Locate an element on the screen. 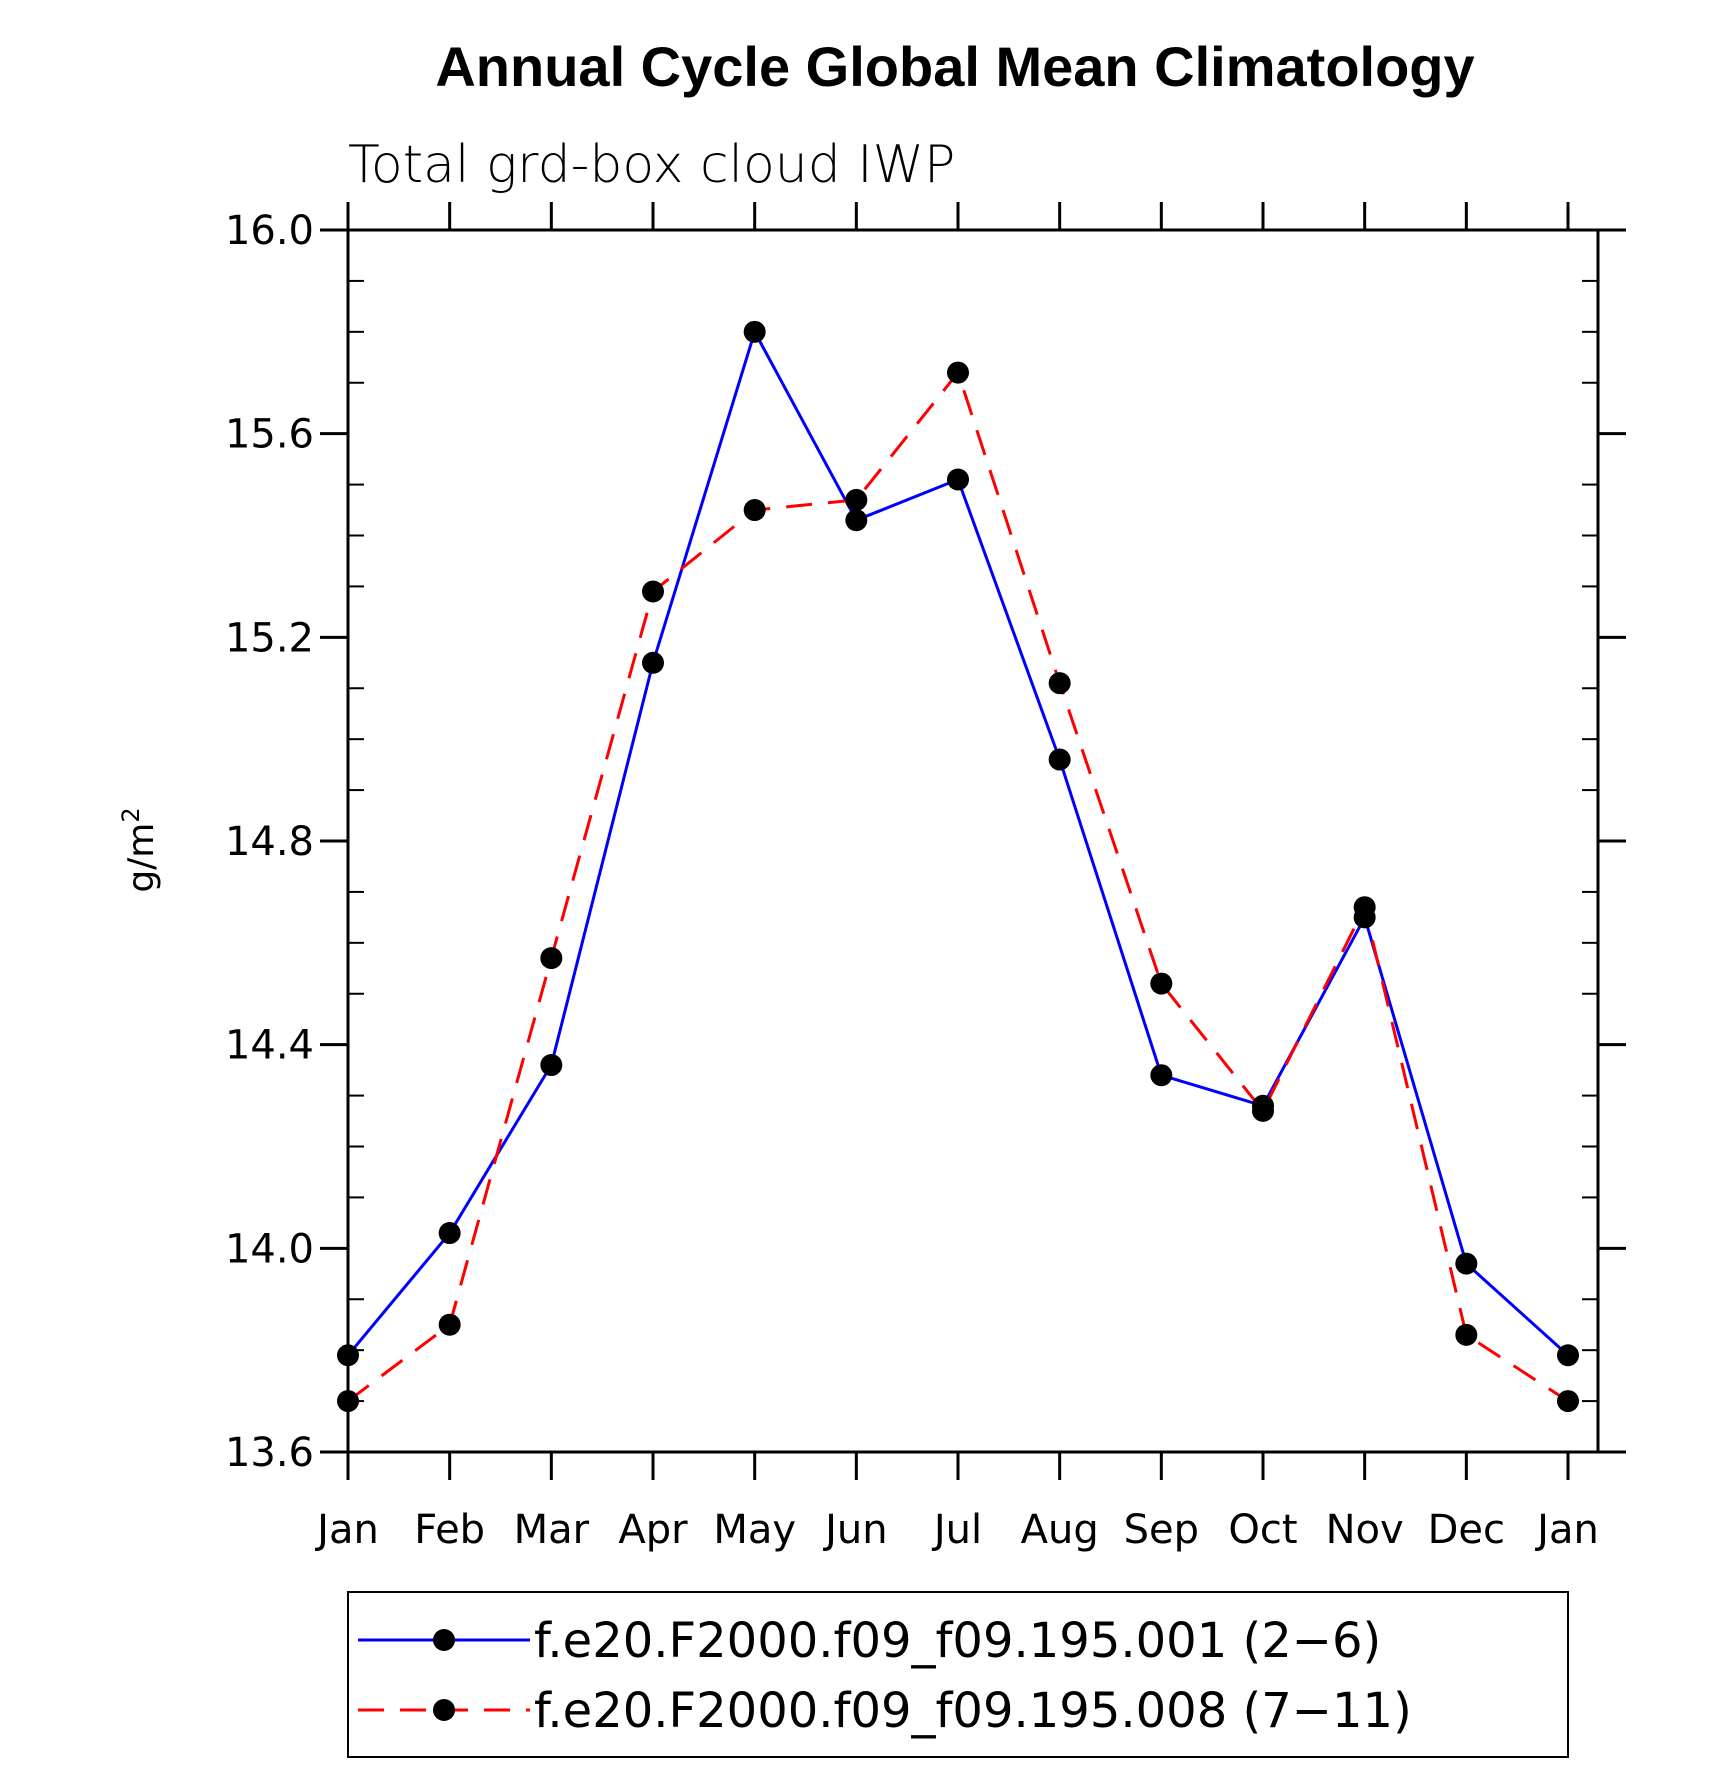 The width and height of the screenshot is (1710, 1767). y-axis-label-exponent: 2 is located at coordinates (131, 814).